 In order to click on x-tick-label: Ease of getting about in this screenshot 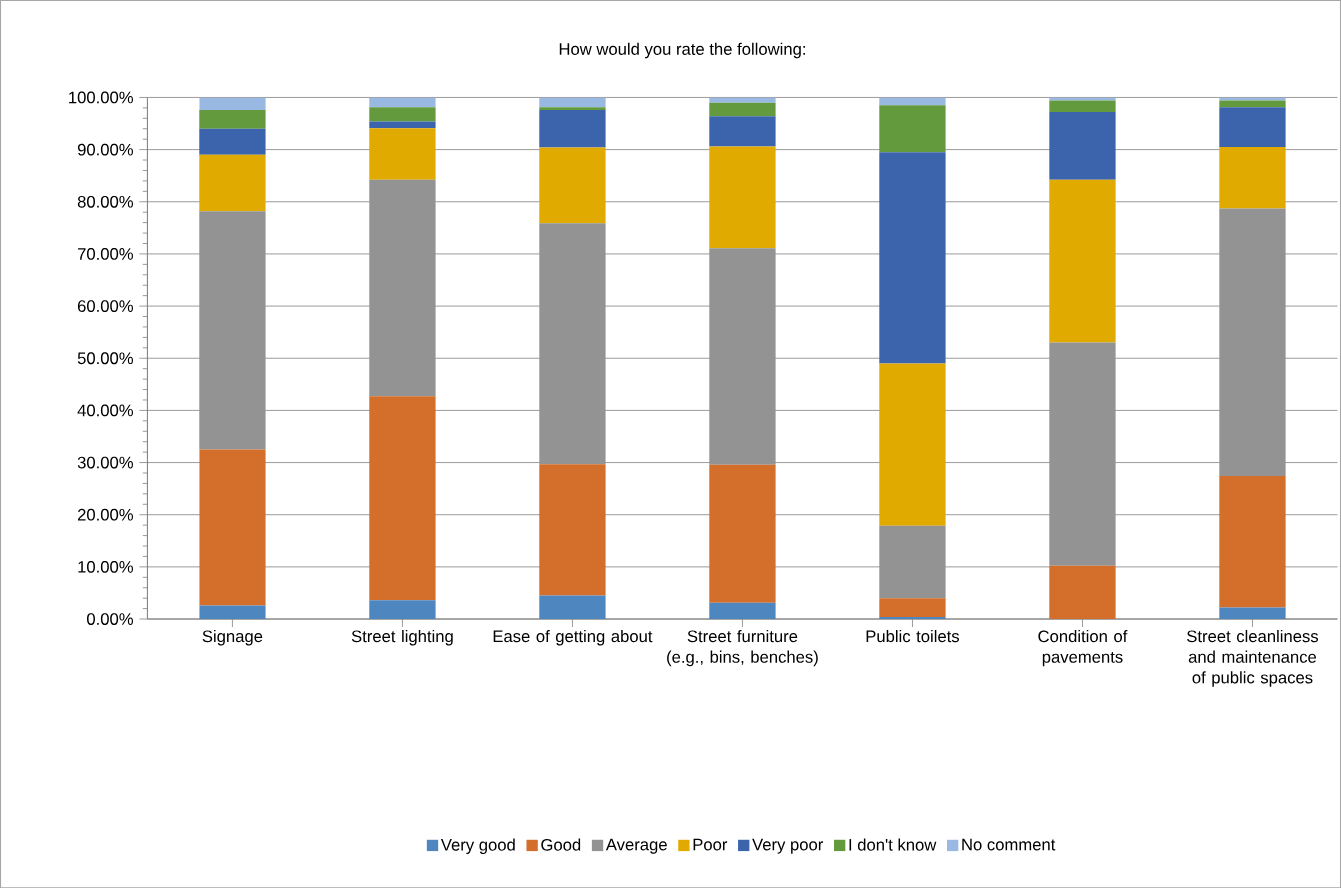, I will do `click(573, 637)`.